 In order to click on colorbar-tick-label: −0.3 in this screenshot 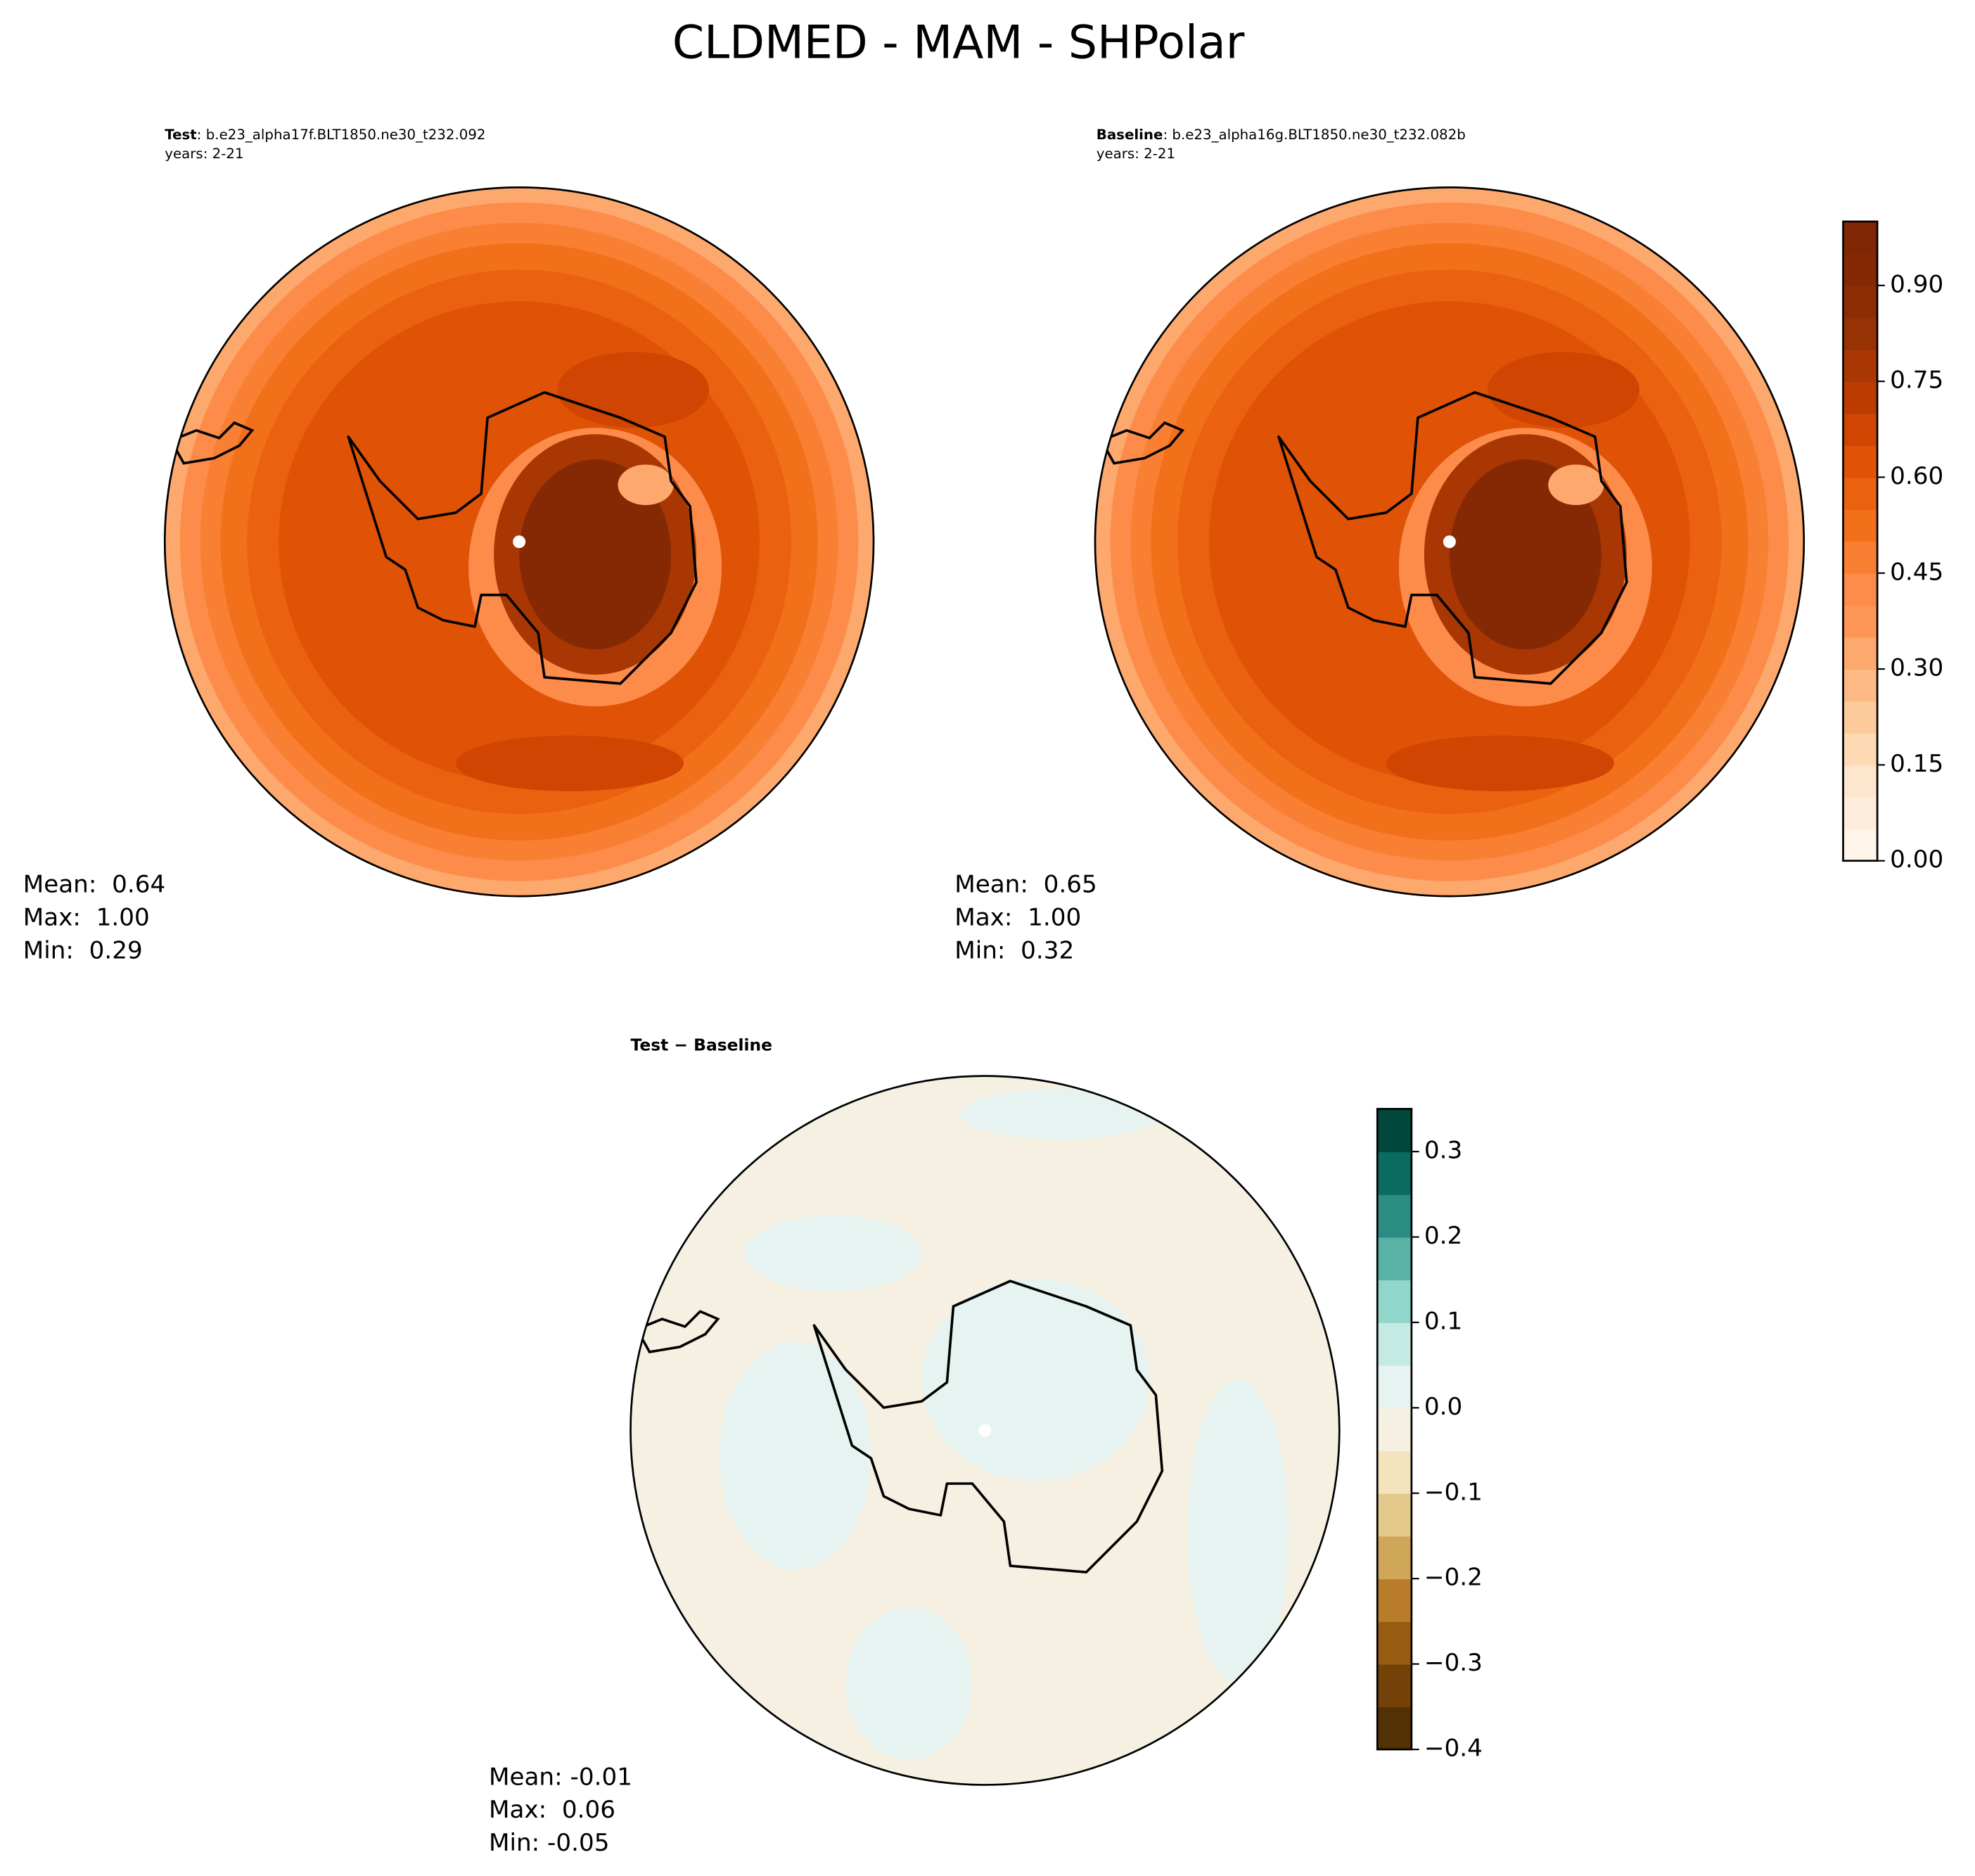, I will do `click(1453, 1663)`.